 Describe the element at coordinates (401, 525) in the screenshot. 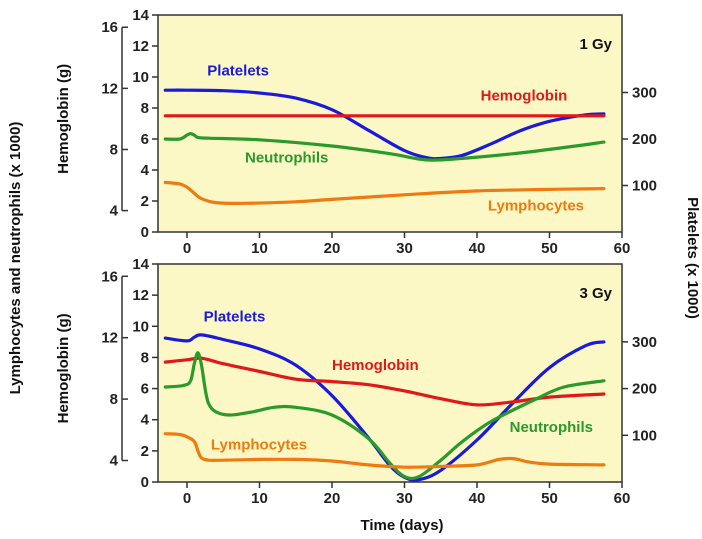

I see `x-axis-title: Time (days)` at that location.